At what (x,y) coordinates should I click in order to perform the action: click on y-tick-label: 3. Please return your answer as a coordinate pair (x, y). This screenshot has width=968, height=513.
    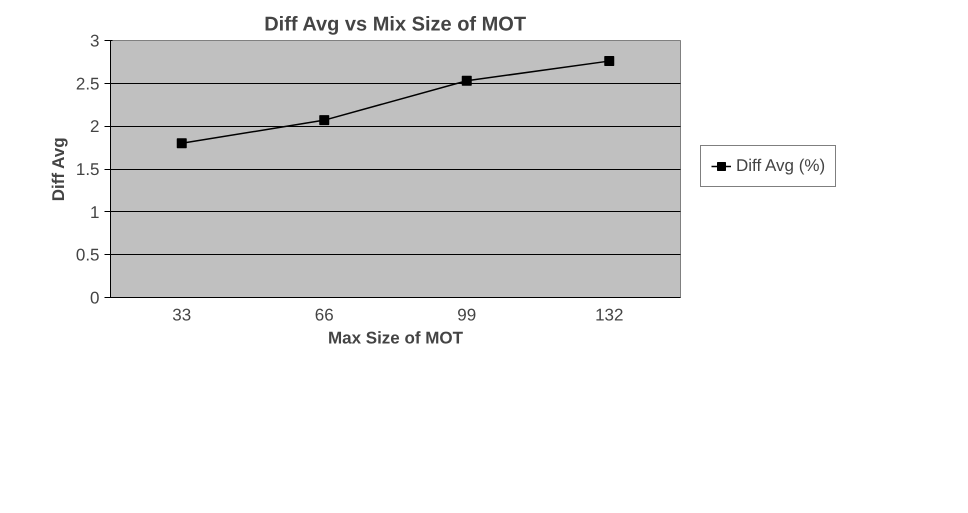
    Looking at the image, I should click on (95, 41).